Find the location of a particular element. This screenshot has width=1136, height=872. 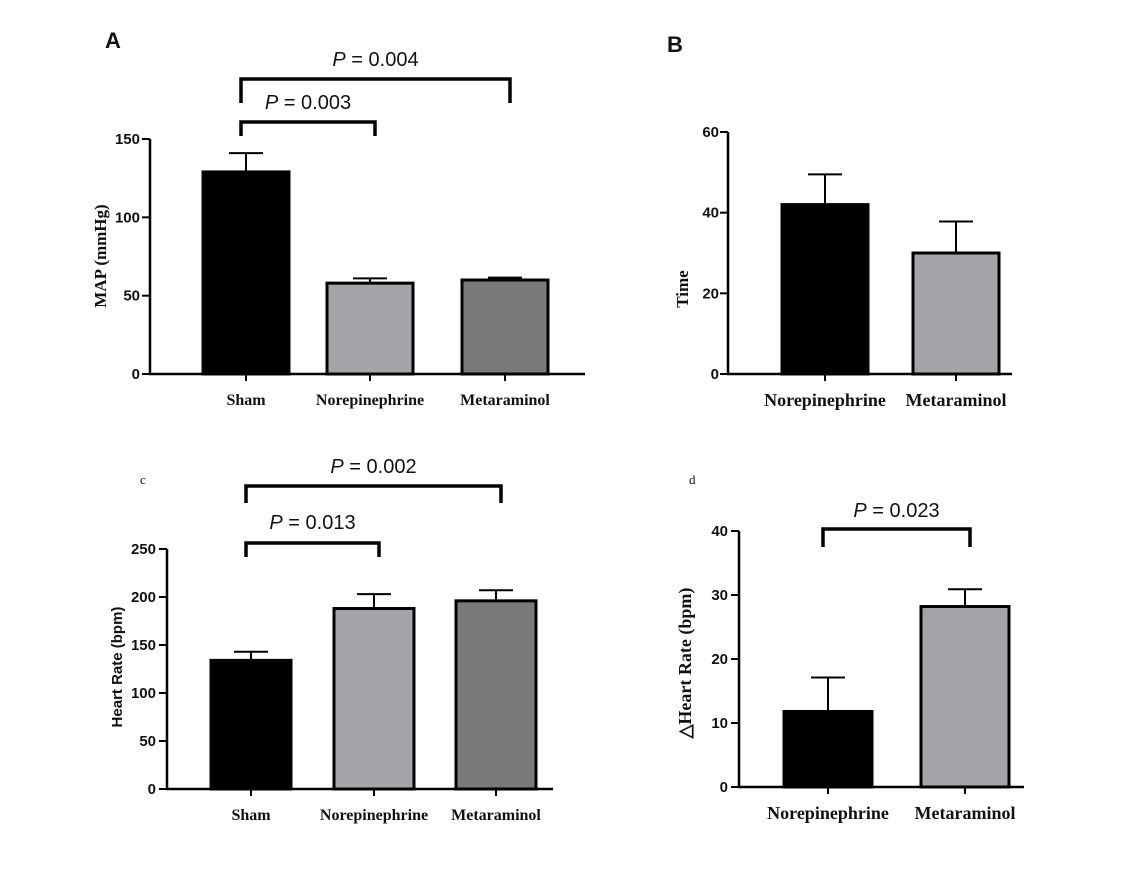

p-value-label: P = 0.013 is located at coordinates (312, 523).